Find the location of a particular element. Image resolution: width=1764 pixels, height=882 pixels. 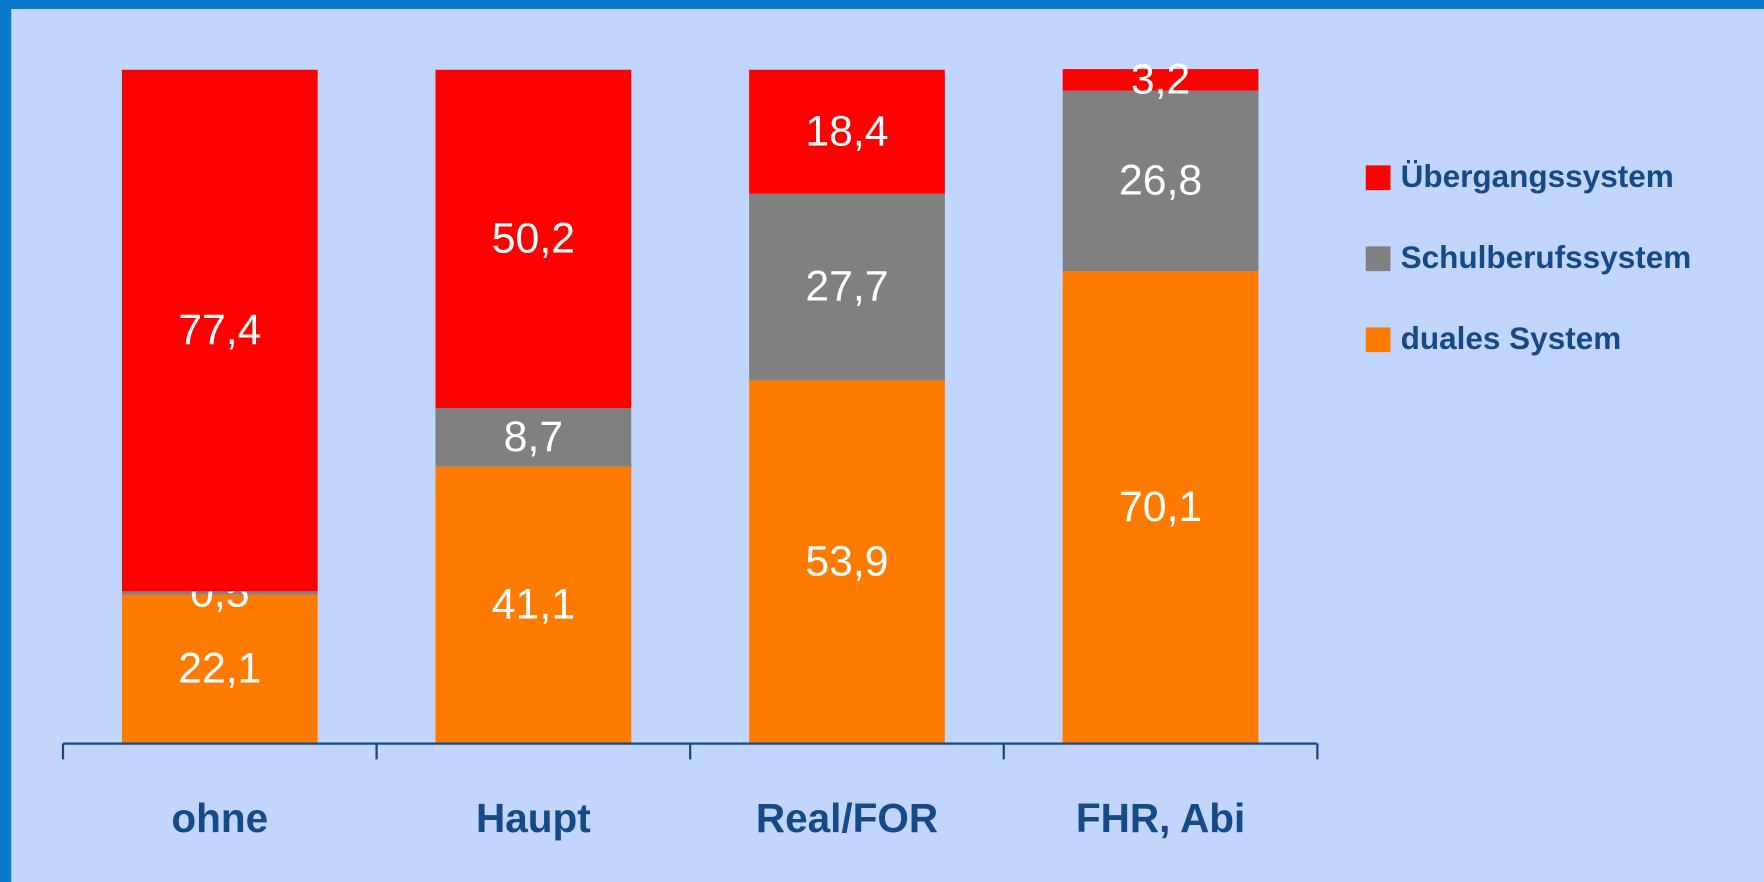

data-label: 77,4 is located at coordinates (219, 330).